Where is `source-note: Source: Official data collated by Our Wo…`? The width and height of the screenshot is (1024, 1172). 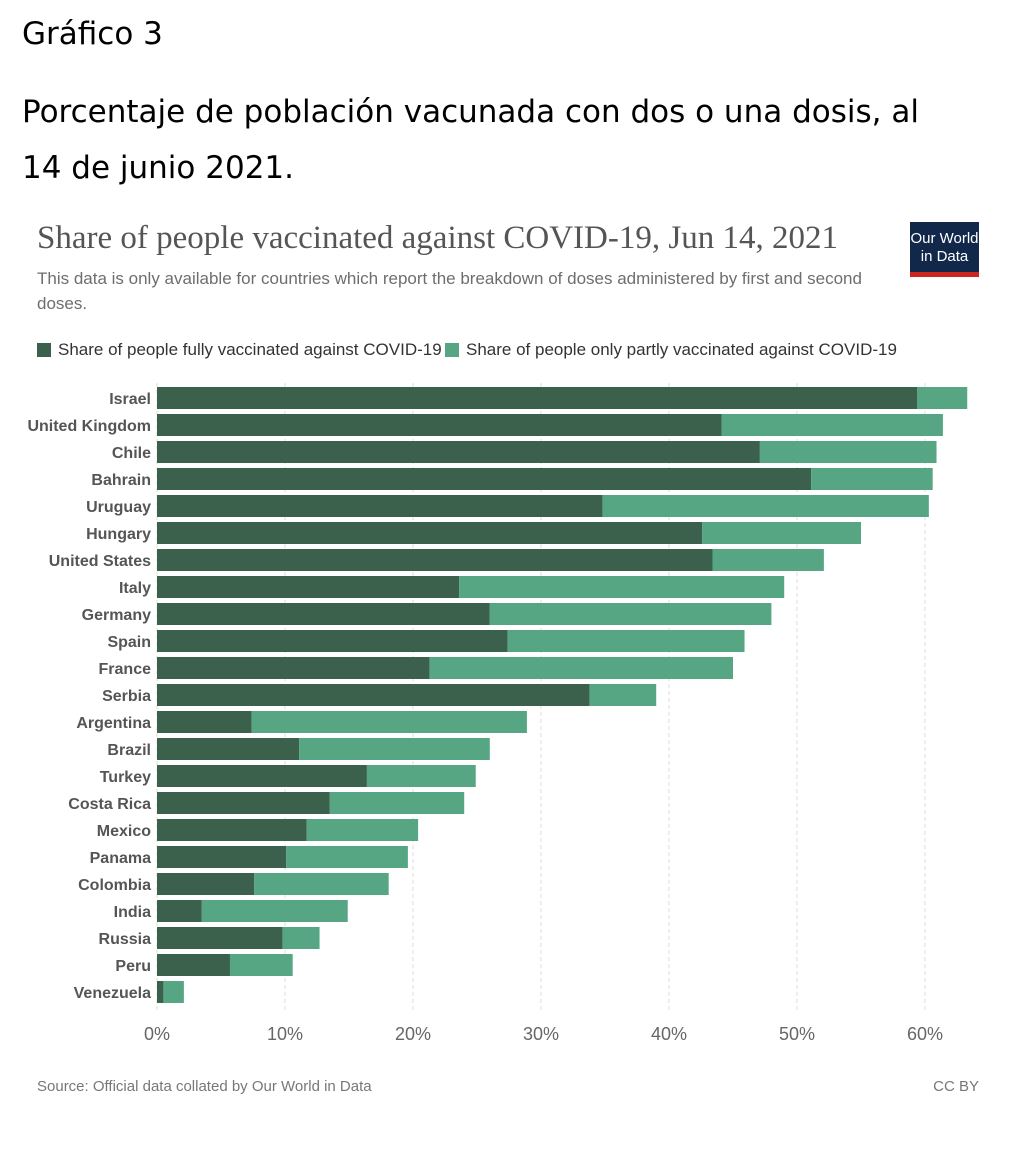
source-note: Source: Official data collated by Our Wo… is located at coordinates (204, 1086).